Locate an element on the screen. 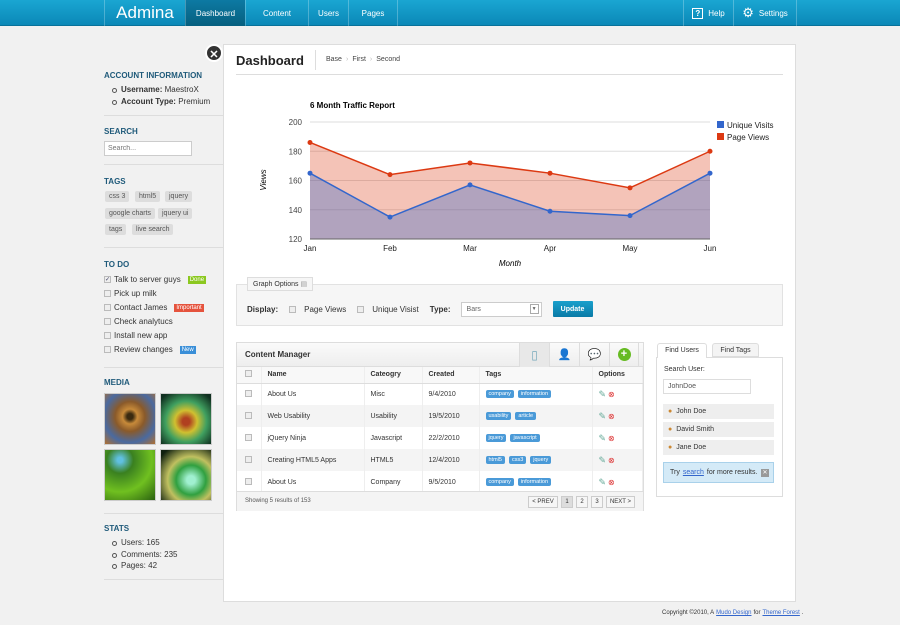  designer-link: Mudo Design is located at coordinates (734, 613).